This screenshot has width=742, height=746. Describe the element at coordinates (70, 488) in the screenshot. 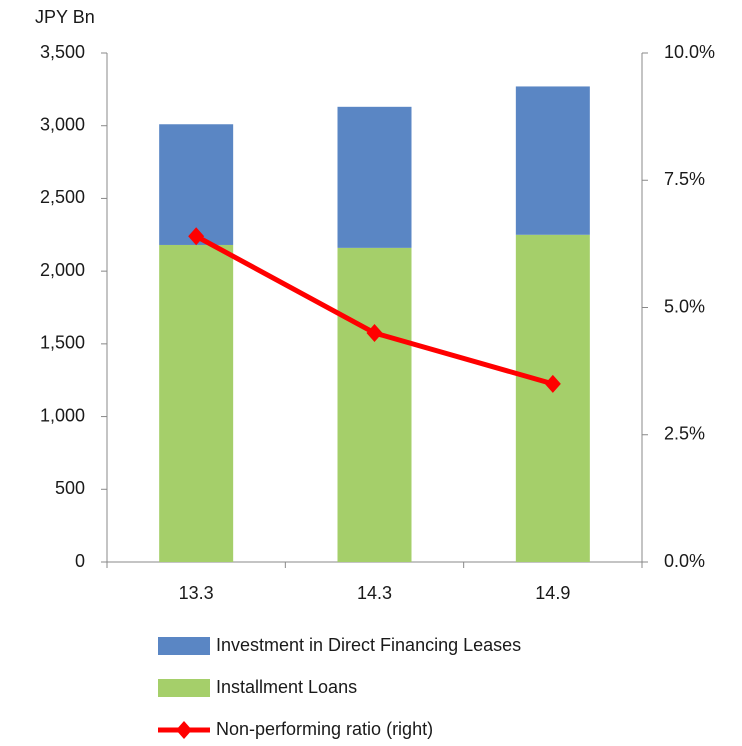

I see `y-tick-label: 500` at that location.